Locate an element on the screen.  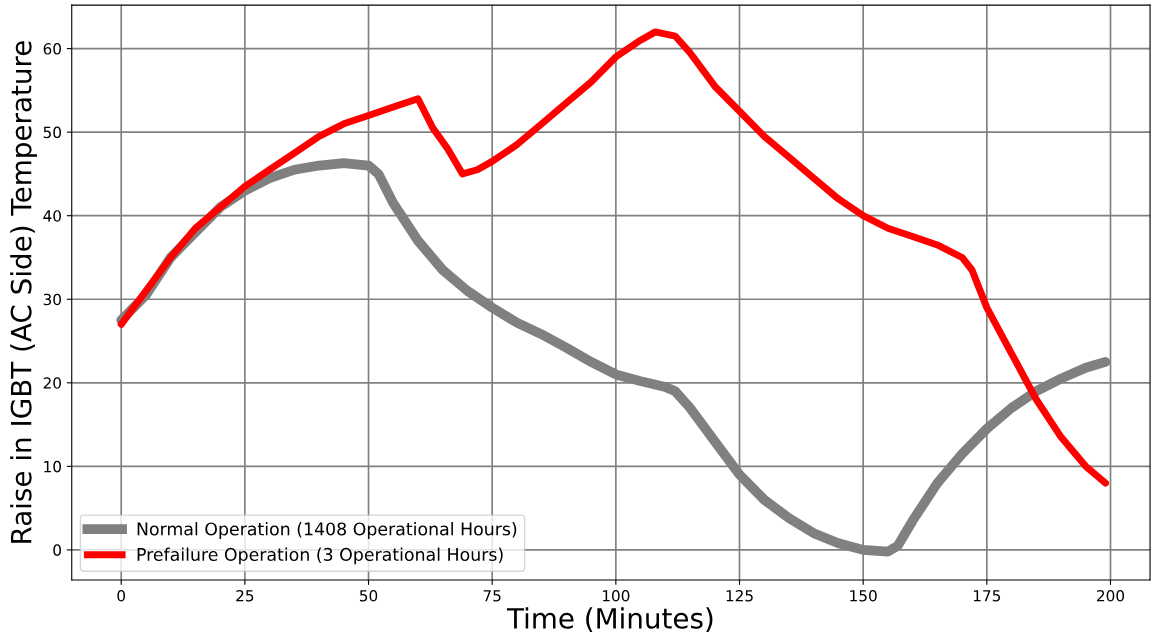
x-tick-label: 125 is located at coordinates (739, 595).